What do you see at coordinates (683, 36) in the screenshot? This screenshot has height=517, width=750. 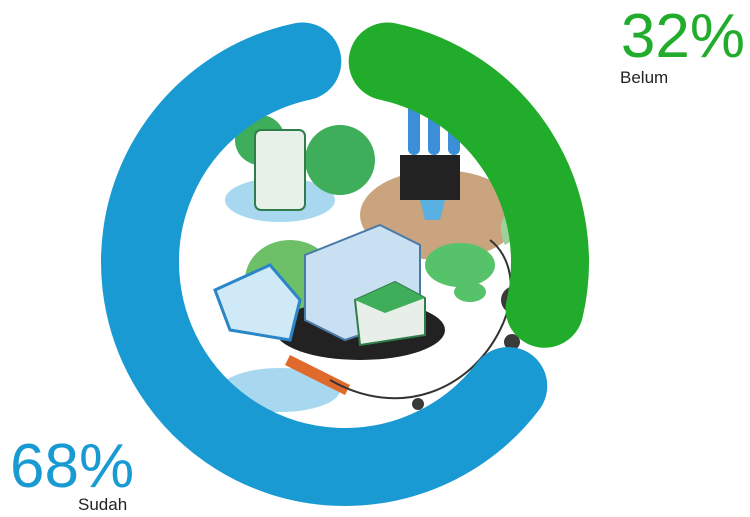 I see `value-label: 32%` at bounding box center [683, 36].